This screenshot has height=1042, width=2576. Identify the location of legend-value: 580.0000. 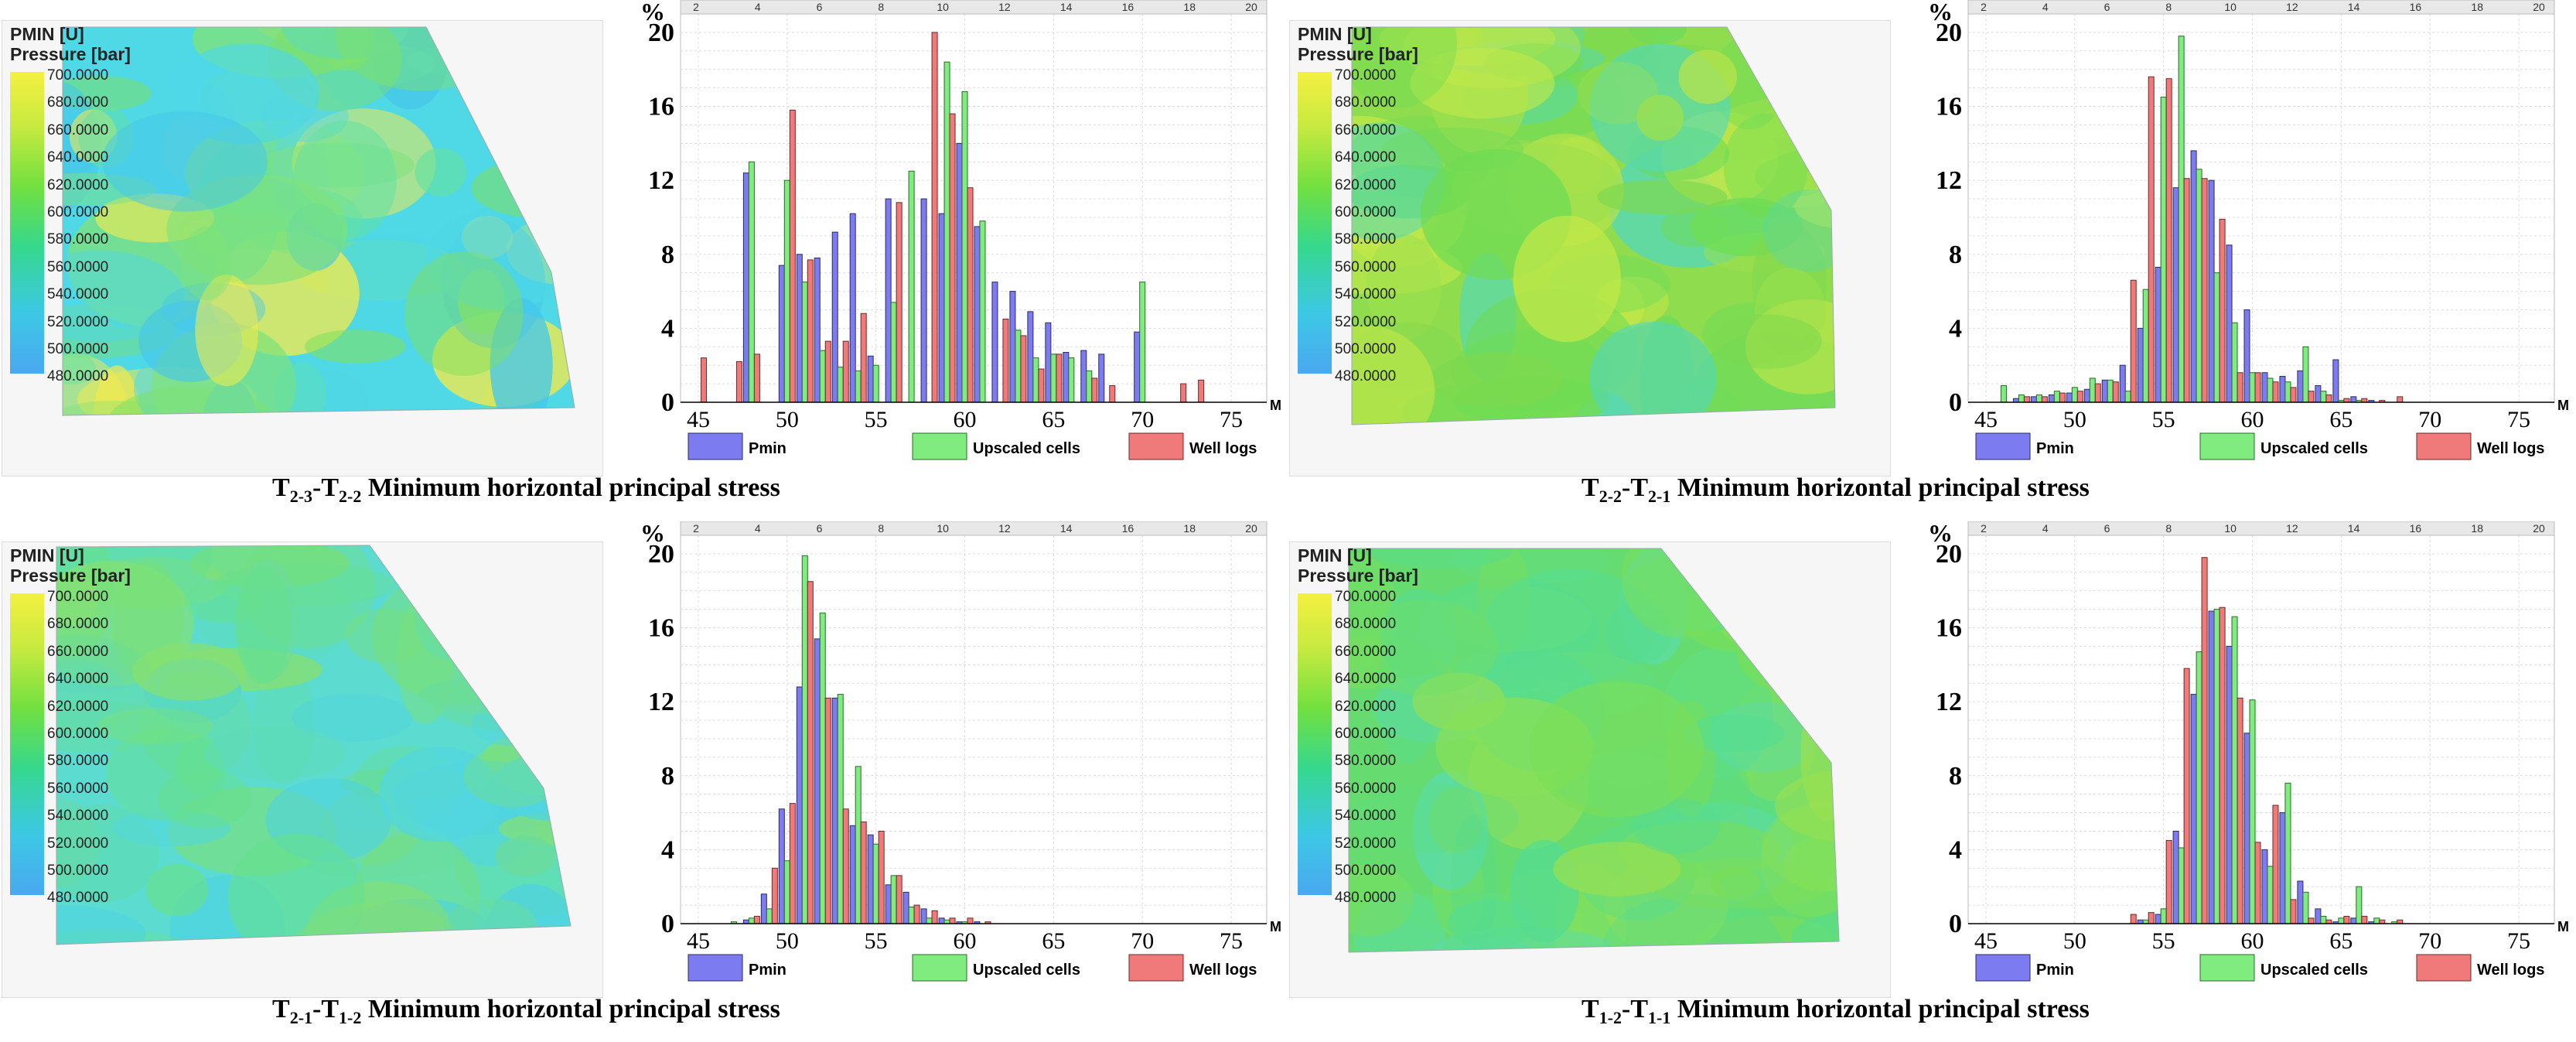
(1366, 239).